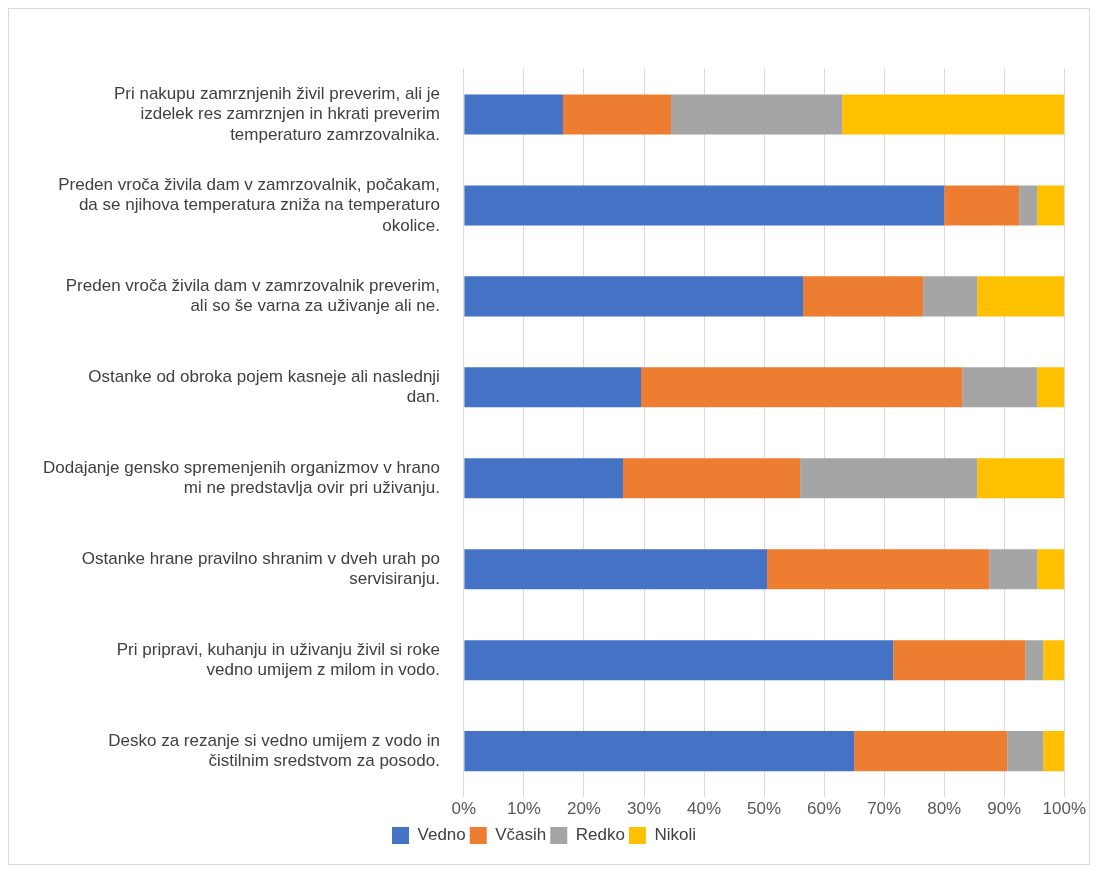 This screenshot has height=875, width=1100. I want to click on x-tick-label: 70%, so click(884, 809).